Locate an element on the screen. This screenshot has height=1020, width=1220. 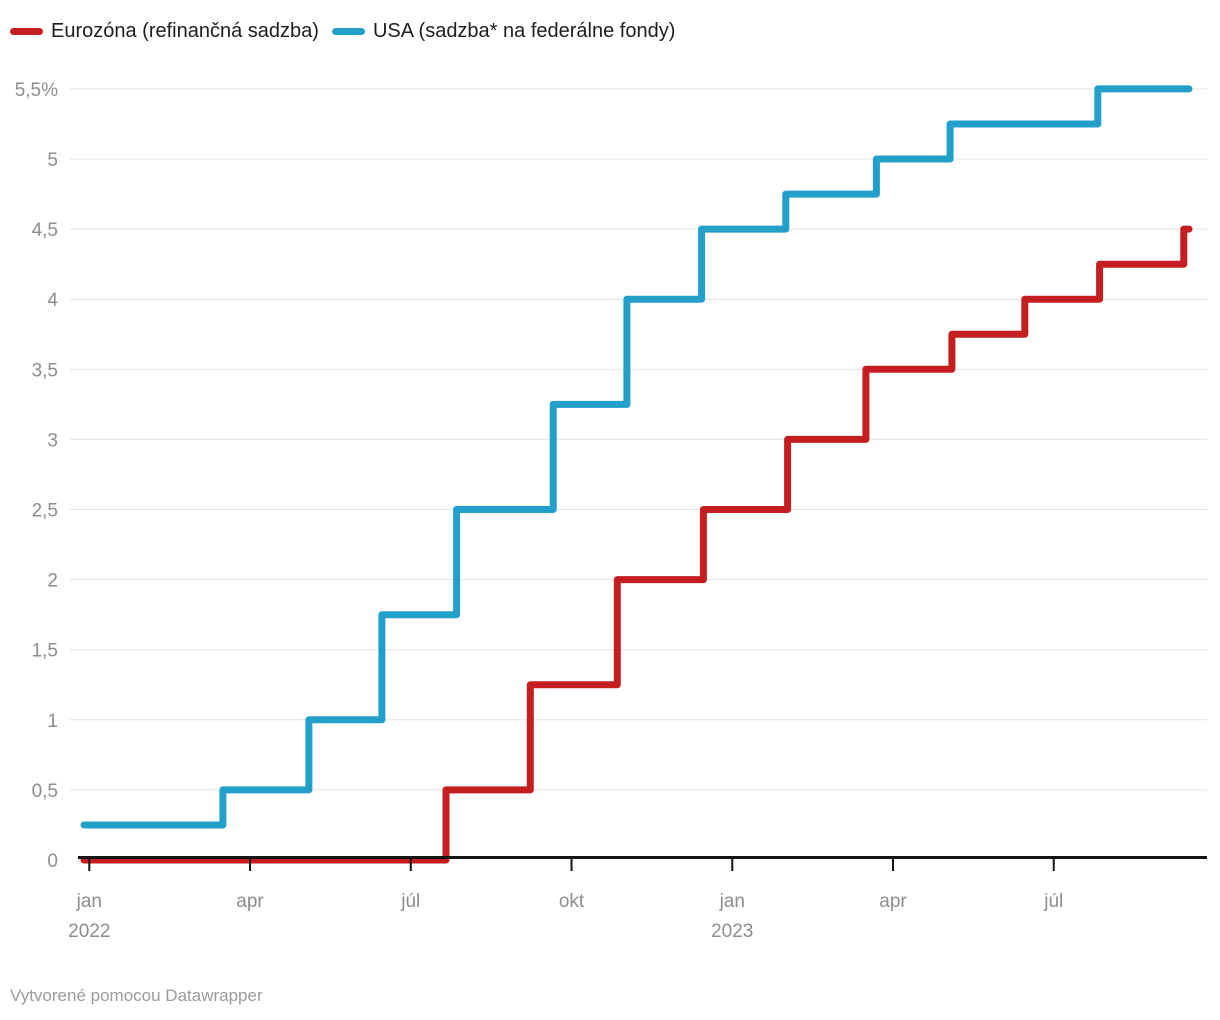
y-axis-label: 3,5 is located at coordinates (45, 370).